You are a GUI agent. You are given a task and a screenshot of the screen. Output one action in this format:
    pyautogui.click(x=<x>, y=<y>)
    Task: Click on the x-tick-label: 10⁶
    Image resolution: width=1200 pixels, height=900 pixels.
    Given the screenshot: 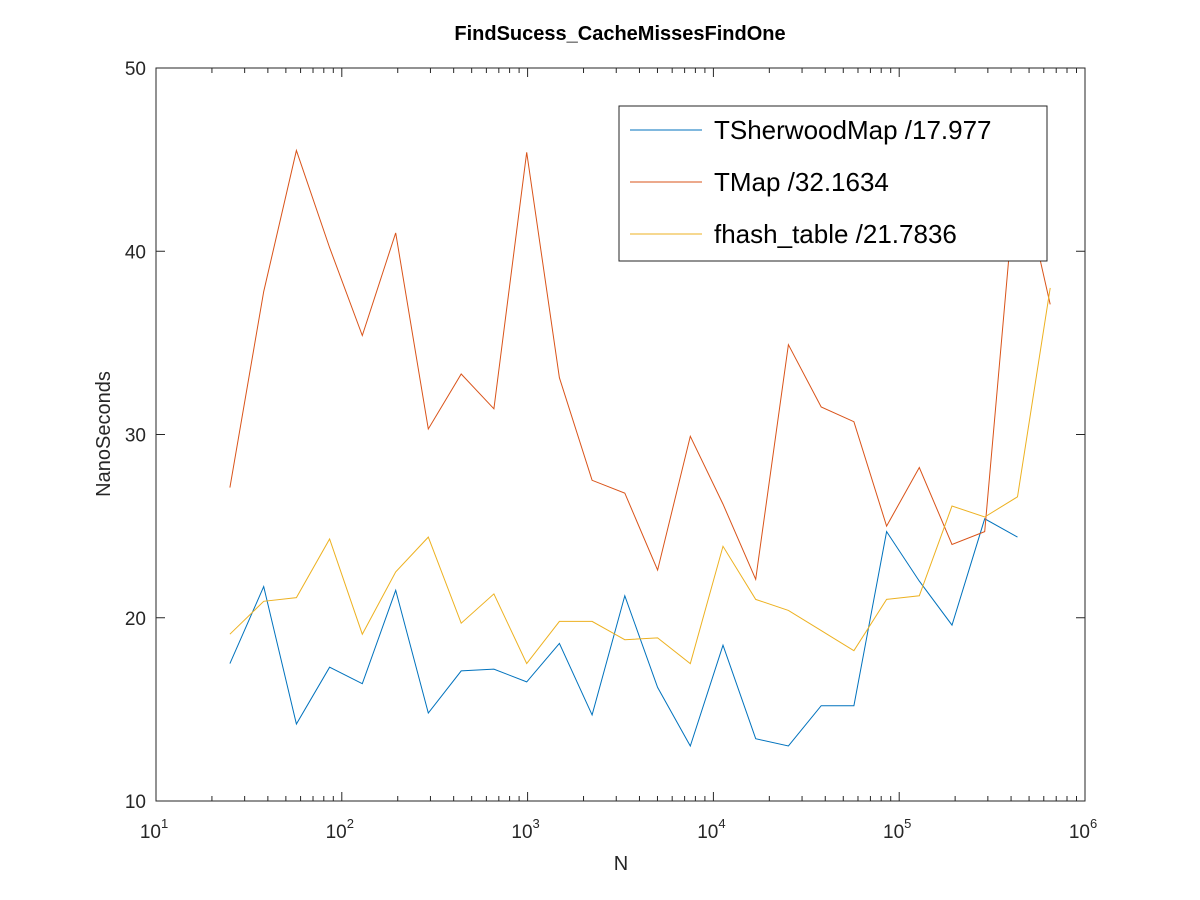 What is the action you would take?
    pyautogui.click(x=1083, y=829)
    